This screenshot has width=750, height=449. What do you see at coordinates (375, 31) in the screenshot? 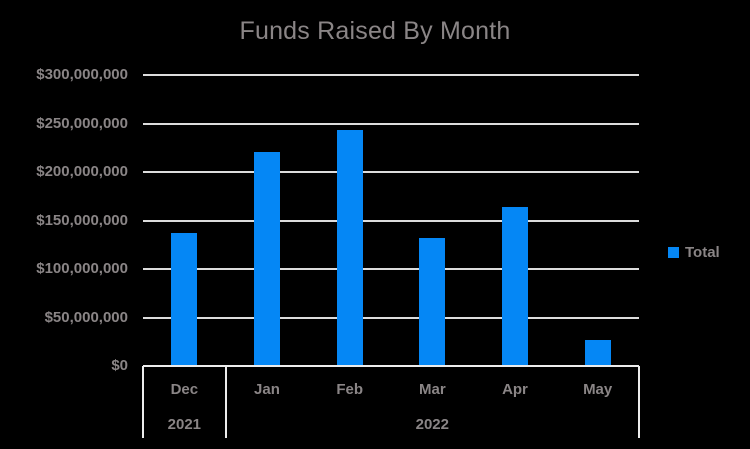
I see `chart-title: Funds Raised By Month` at bounding box center [375, 31].